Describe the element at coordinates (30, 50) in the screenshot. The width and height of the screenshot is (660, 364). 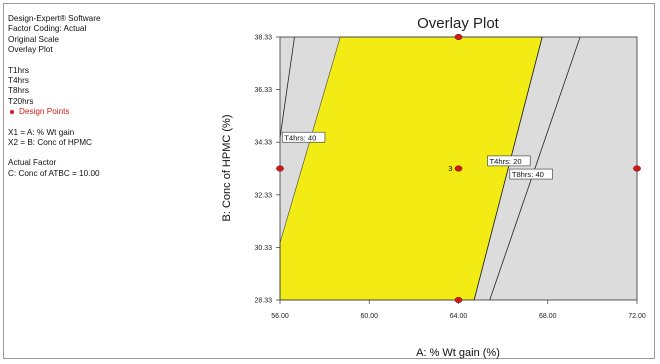
I see `info-line: Overlay Plot` at that location.